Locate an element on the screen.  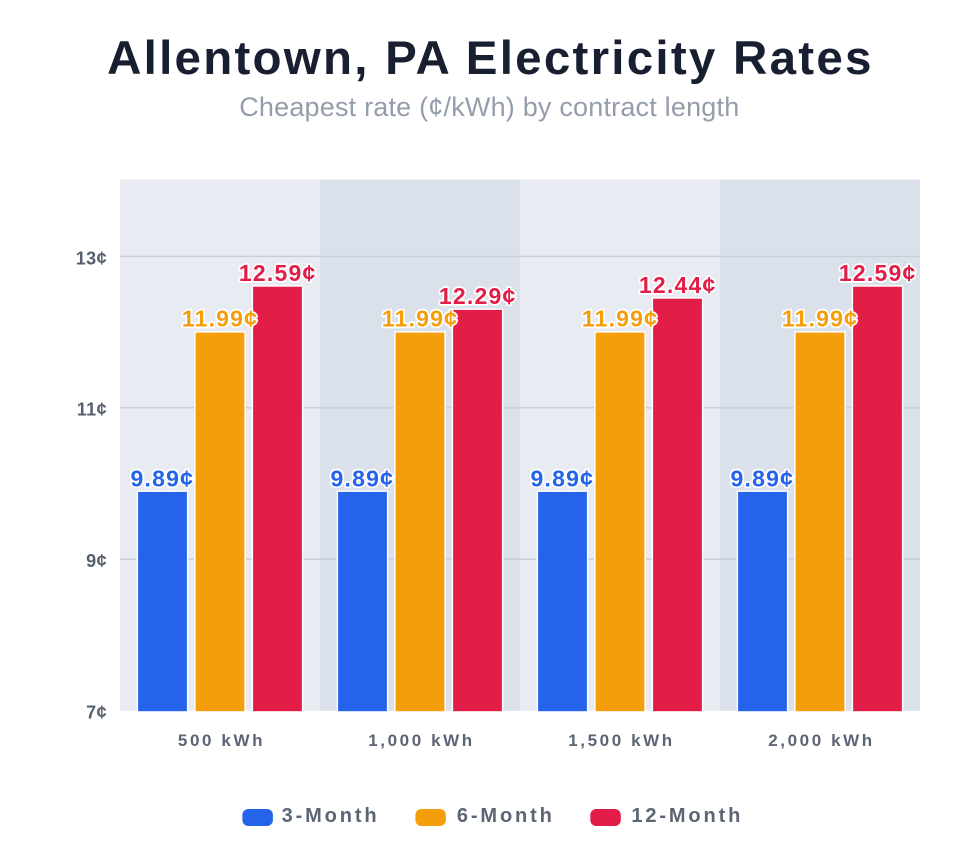
svg-text: 1,000 kWh is located at coordinates (421, 740).